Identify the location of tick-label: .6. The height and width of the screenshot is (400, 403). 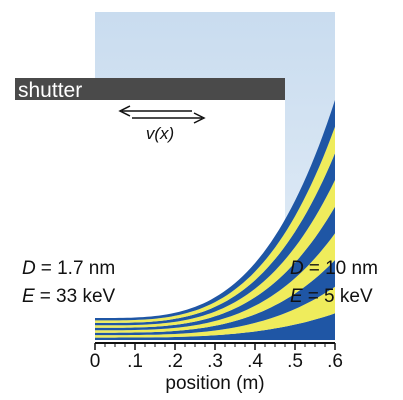
(335, 361).